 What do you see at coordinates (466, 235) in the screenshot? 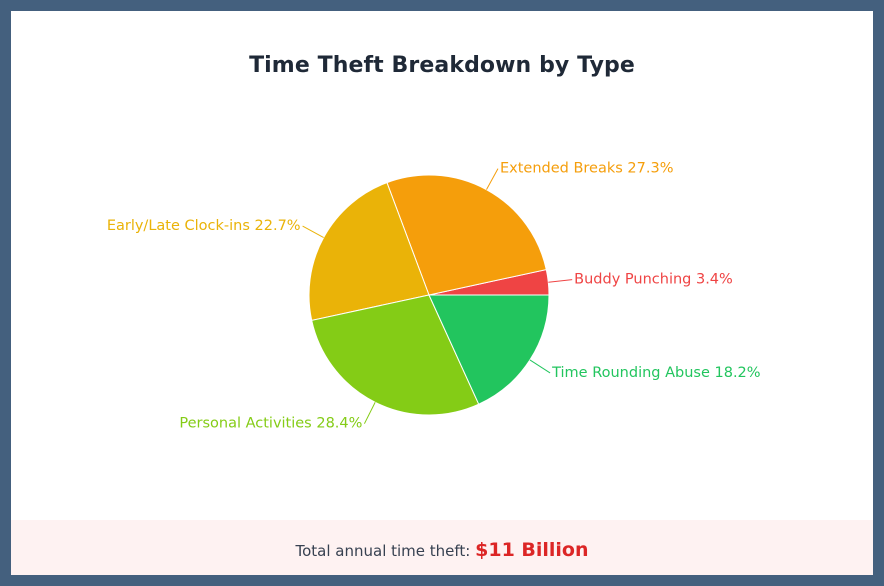
I see `pie-slice-extended-breaks` at bounding box center [466, 235].